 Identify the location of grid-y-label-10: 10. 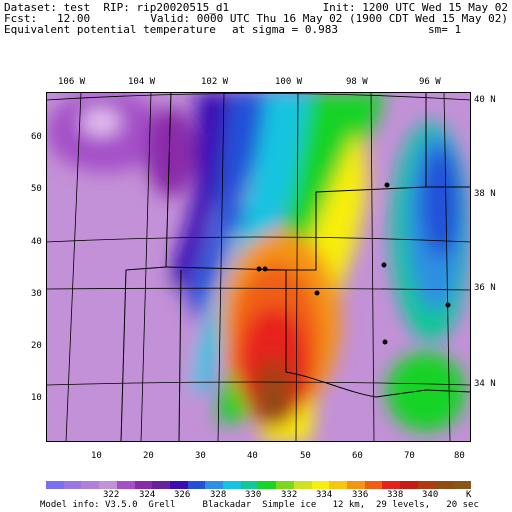
(36, 398).